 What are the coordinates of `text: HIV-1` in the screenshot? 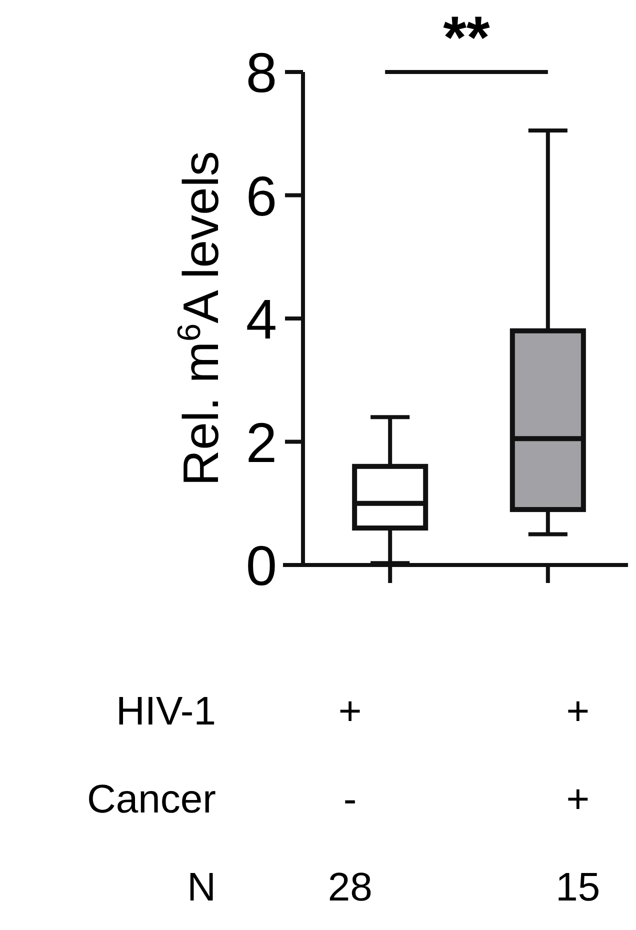 It's located at (166, 711).